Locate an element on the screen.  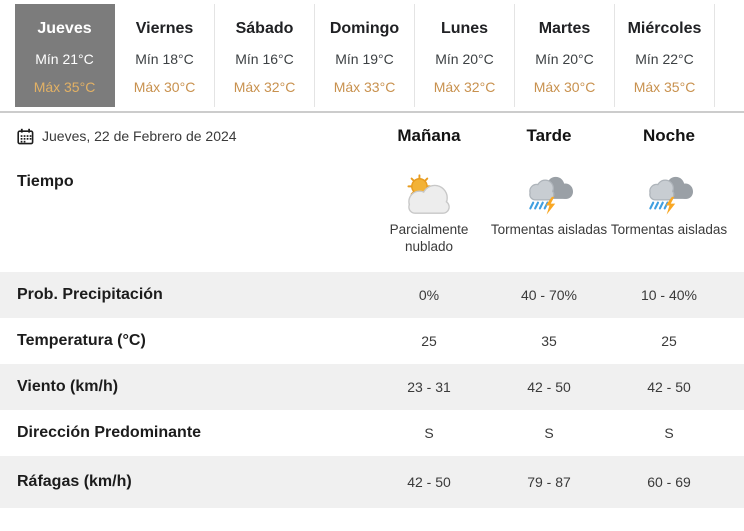
weather-row-label: Tiempo is located at coordinates (45, 181).